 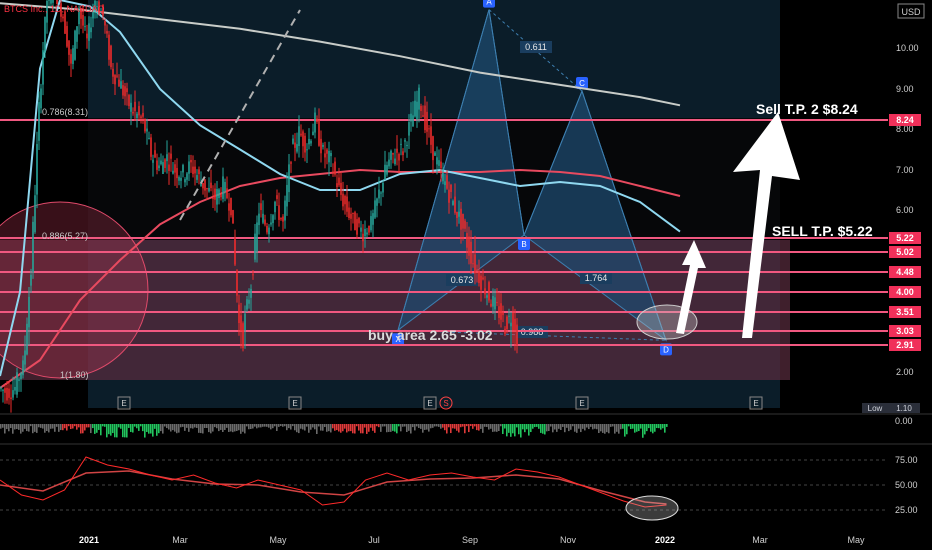 What do you see at coordinates (905, 331) in the screenshot?
I see `price-level-box` at bounding box center [905, 331].